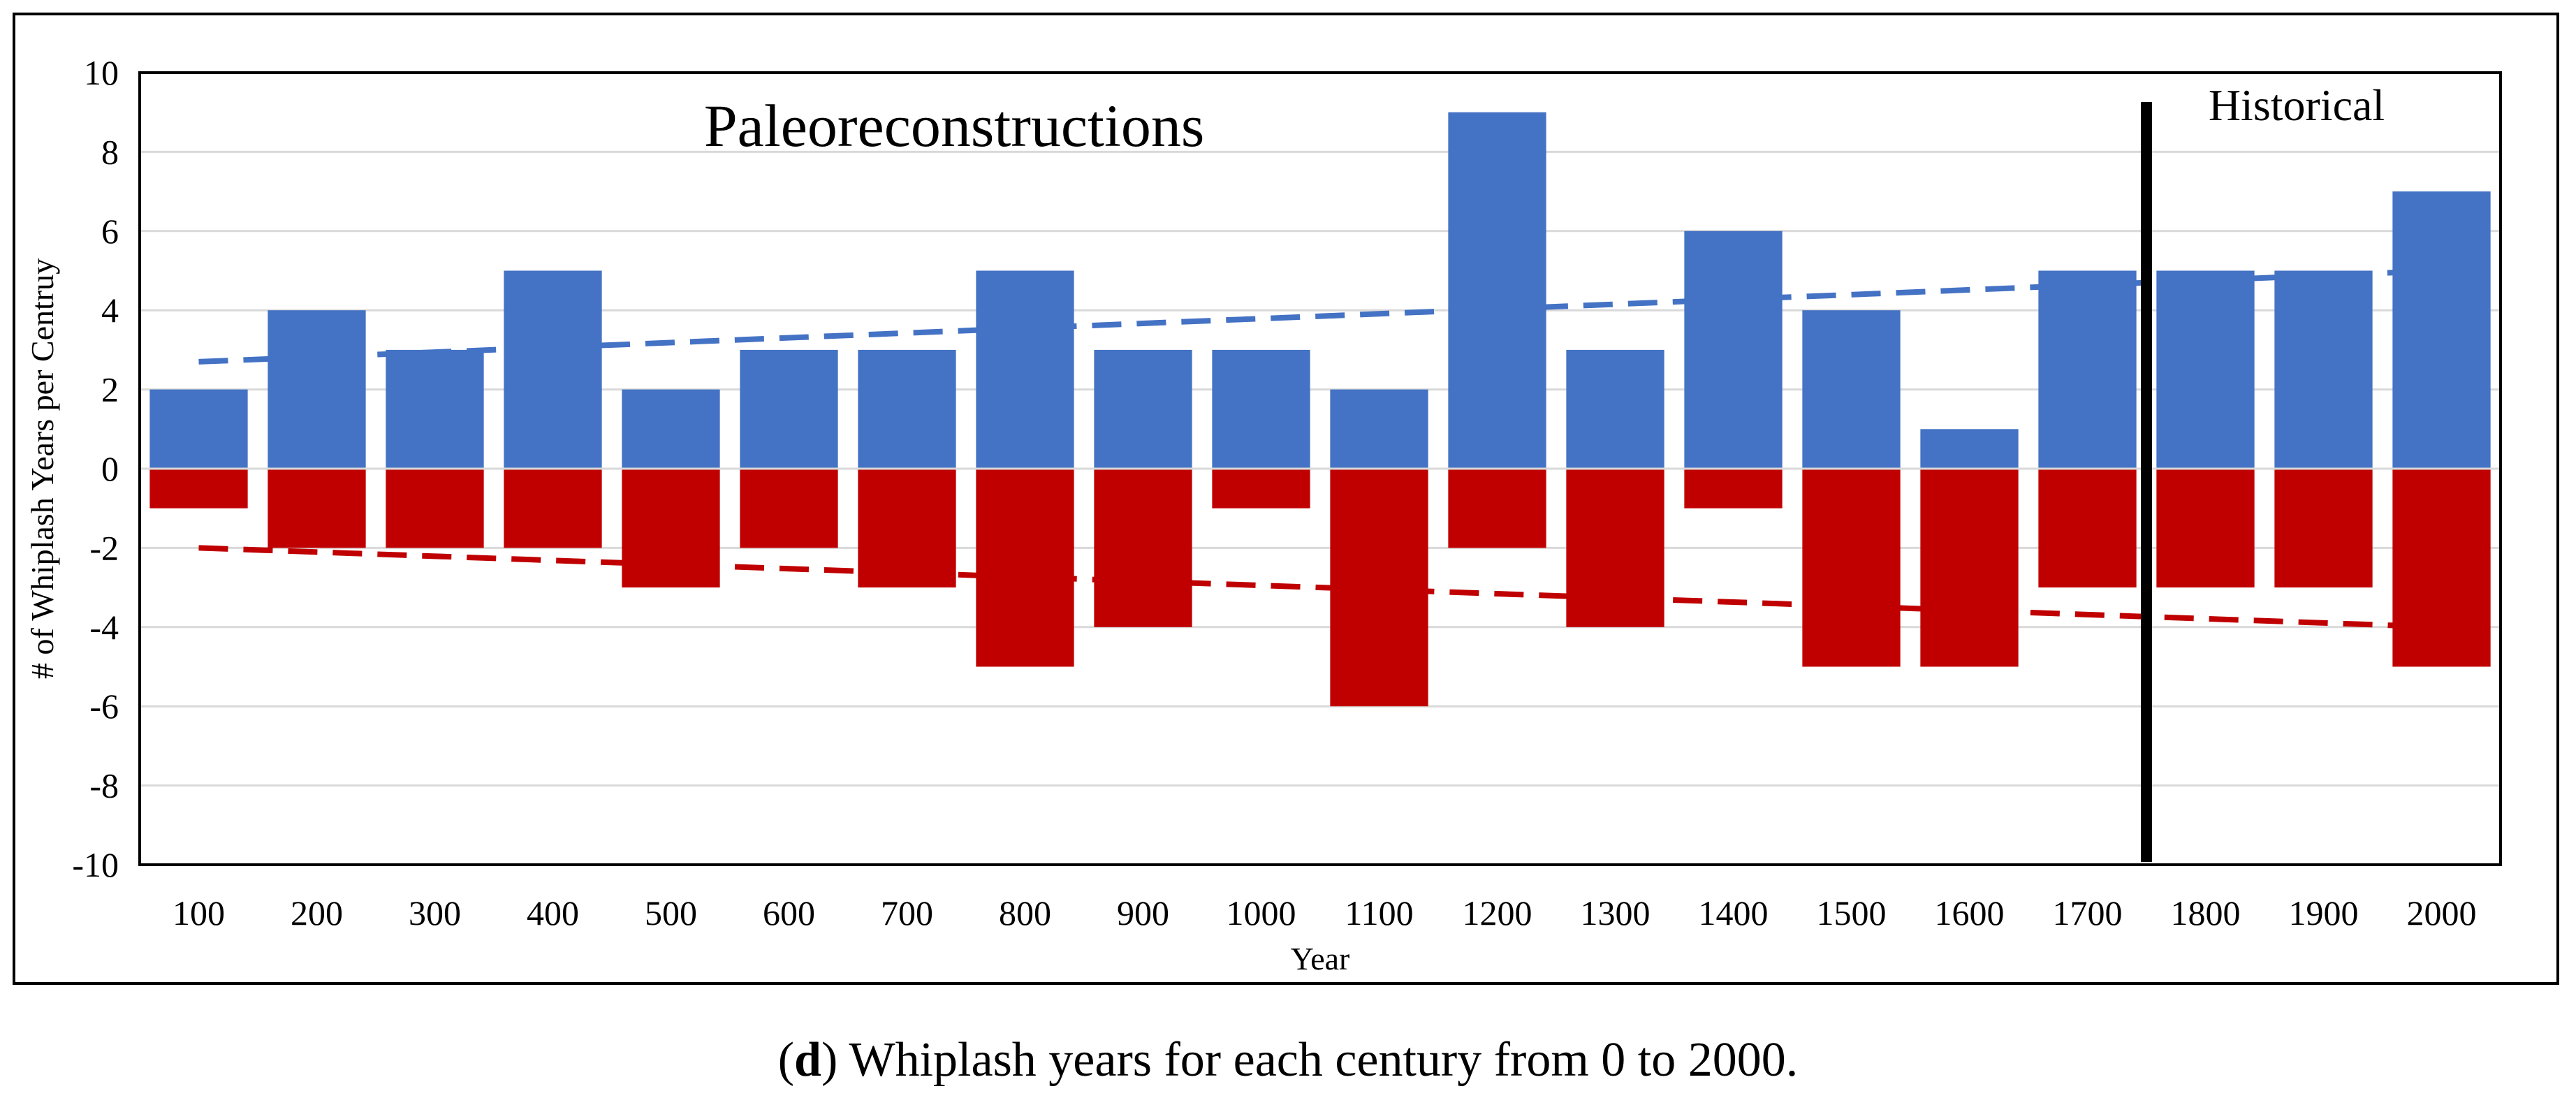  I want to click on y-tick-label-8: 8, so click(110, 151).